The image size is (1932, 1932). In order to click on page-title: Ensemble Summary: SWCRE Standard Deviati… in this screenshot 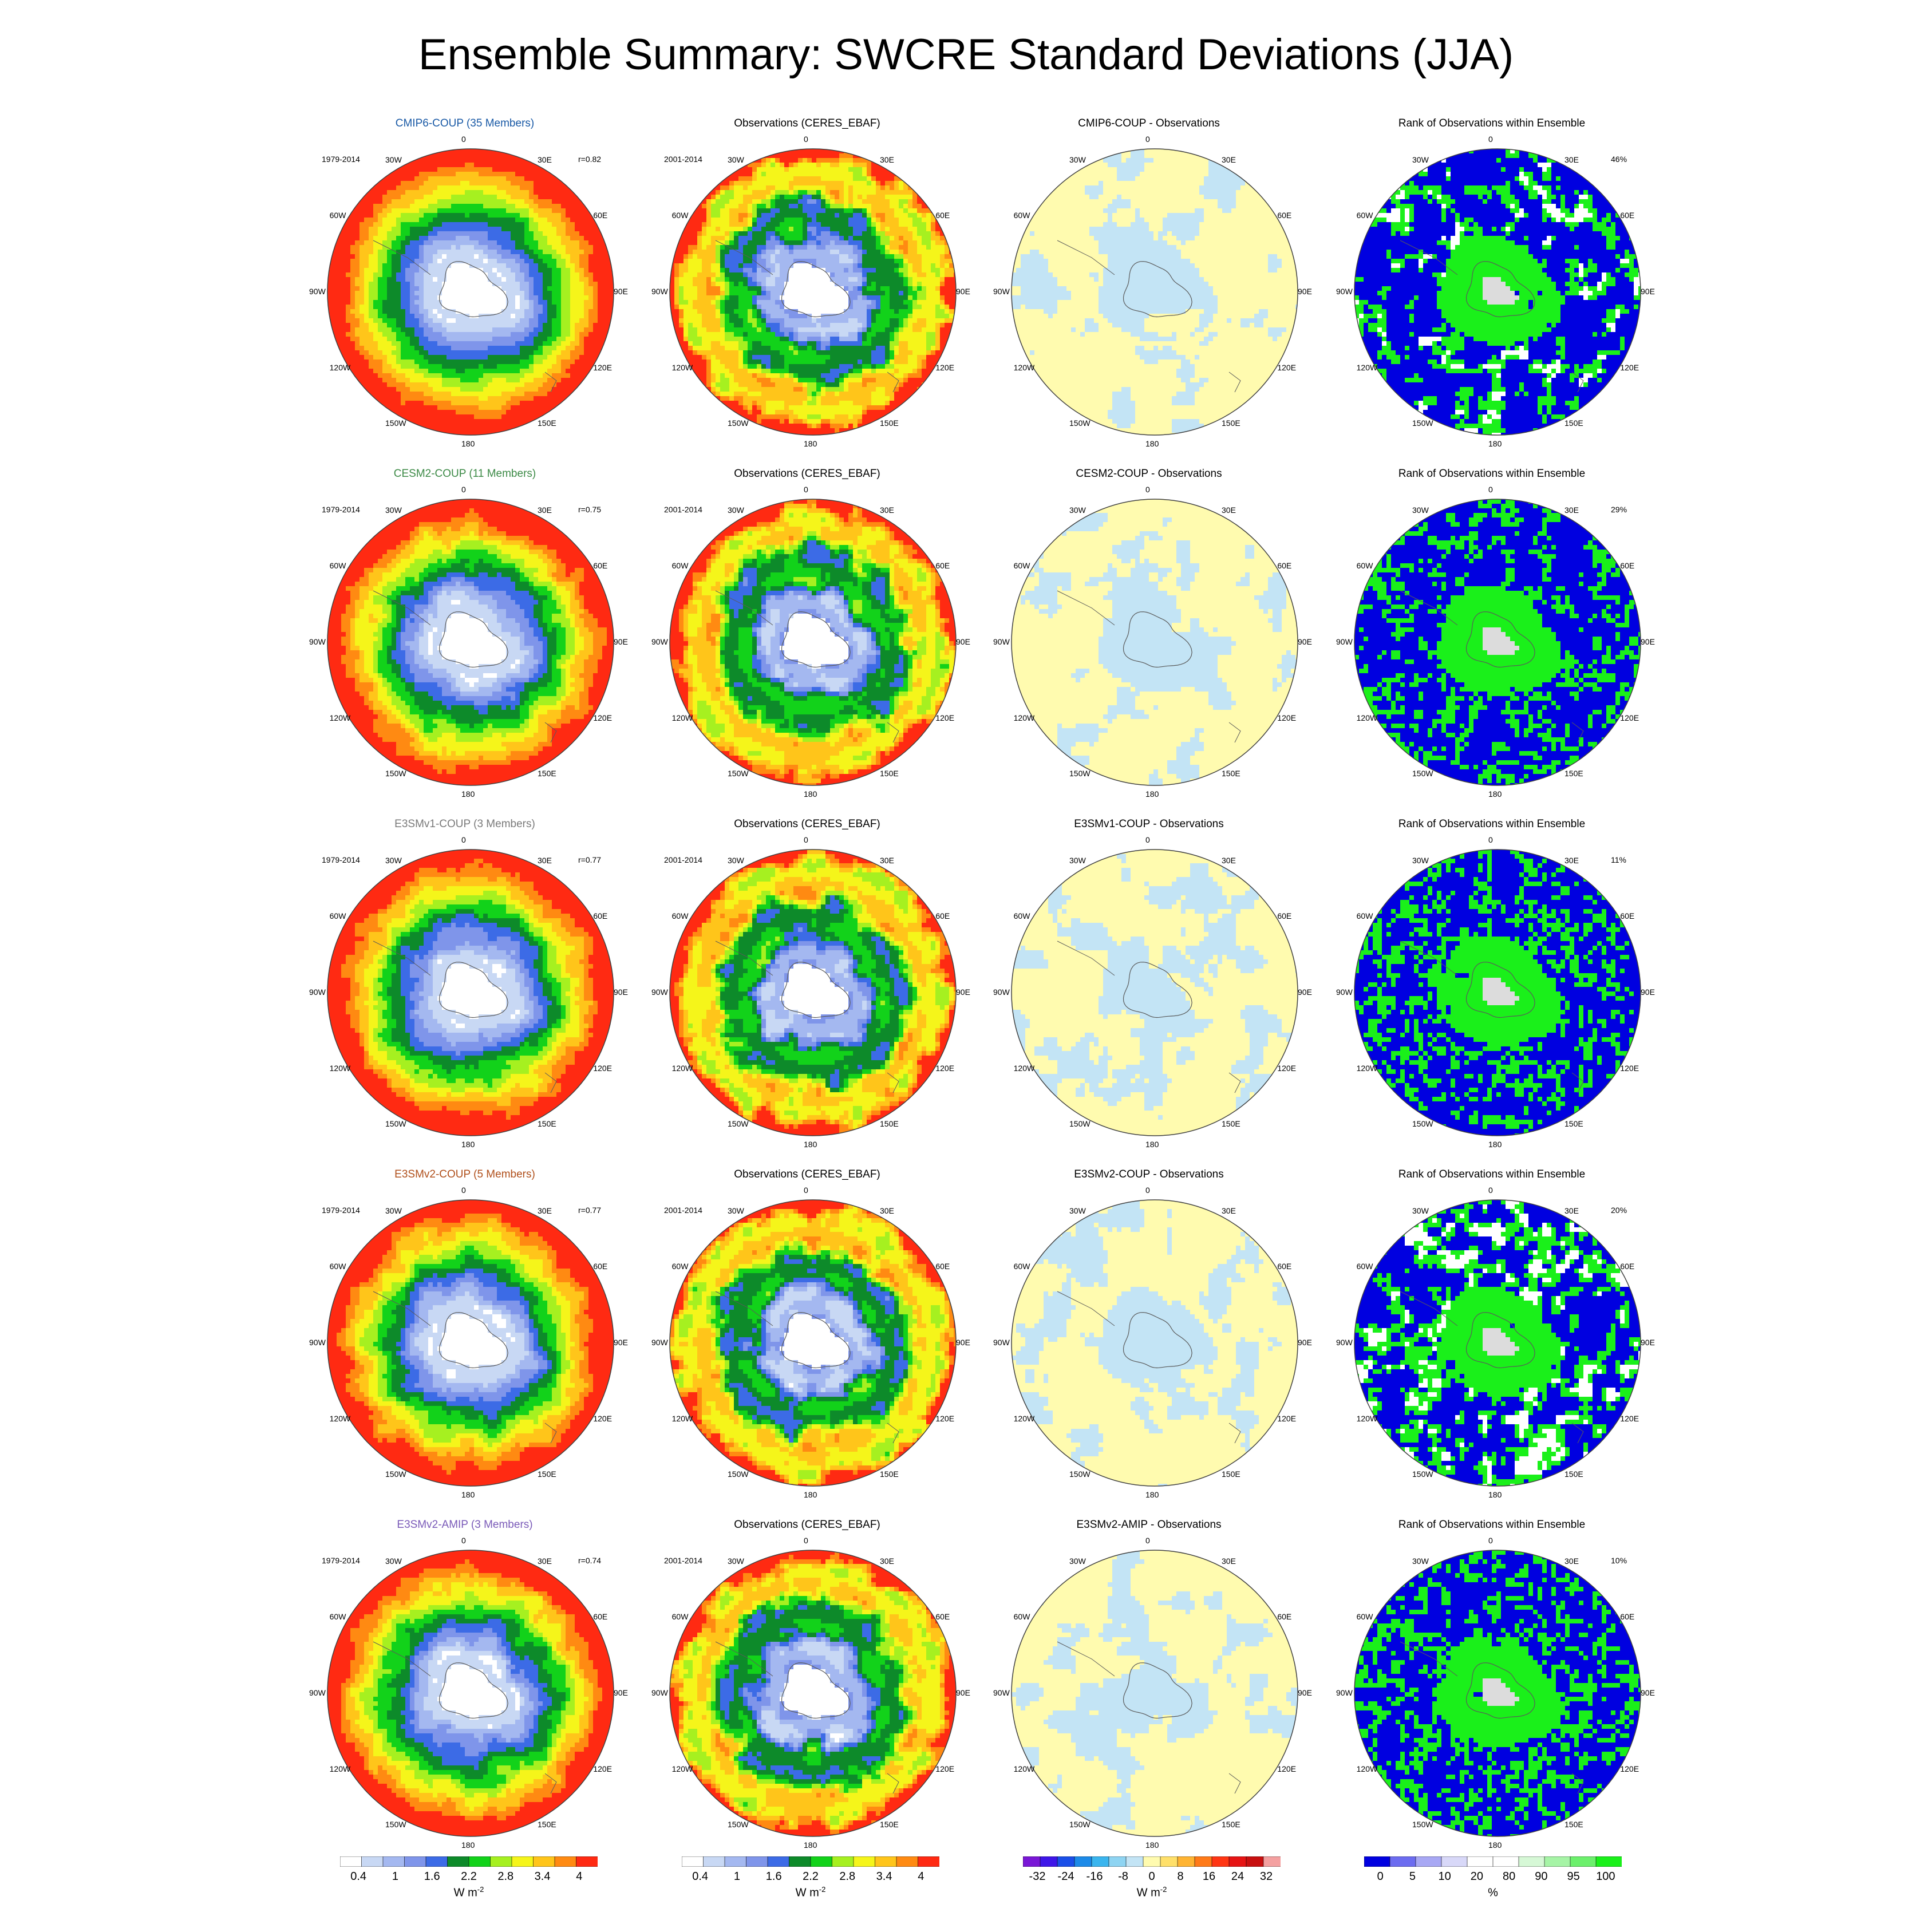, I will do `click(966, 55)`.